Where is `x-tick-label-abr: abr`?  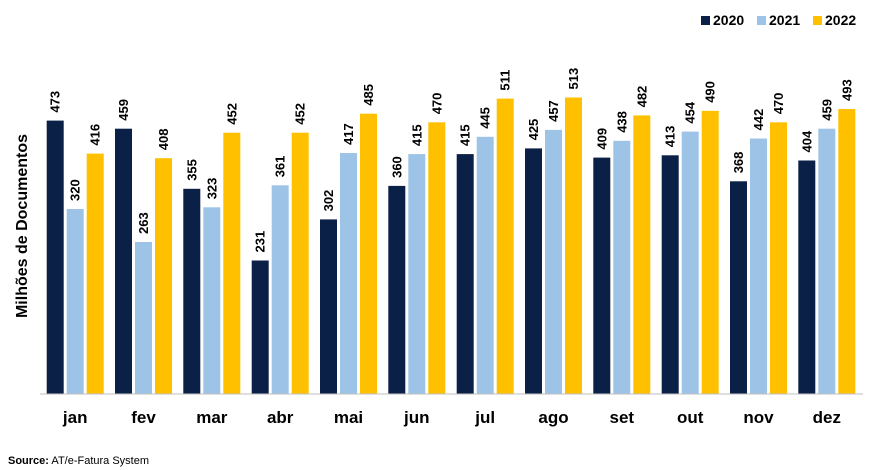
x-tick-label-abr: abr is located at coordinates (280, 417).